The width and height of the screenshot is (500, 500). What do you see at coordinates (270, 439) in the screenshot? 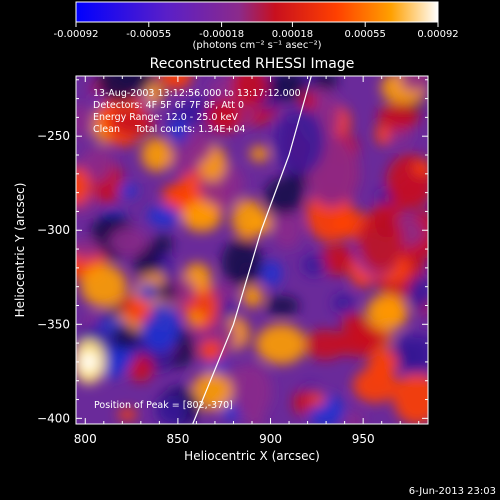
I see `x-tick-label: 900` at bounding box center [270, 439].